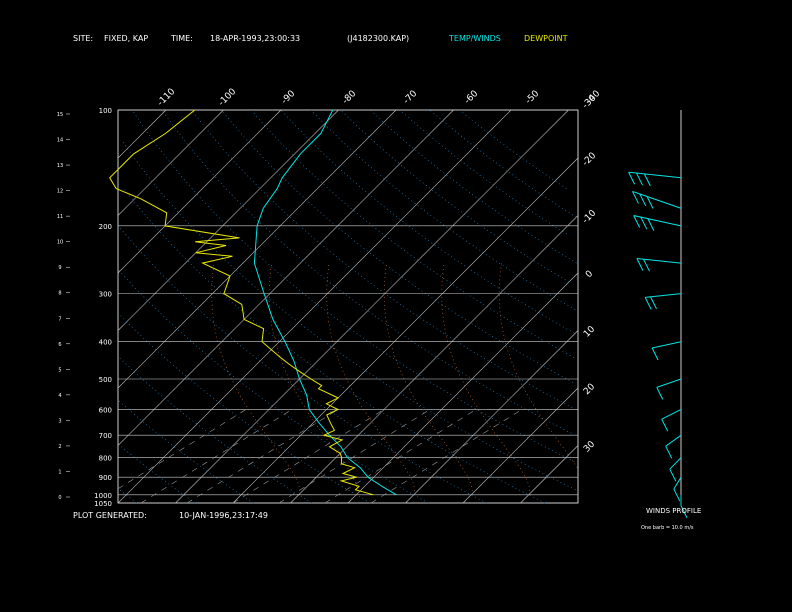 The height and width of the screenshot is (612, 792). Describe the element at coordinates (411, 98) in the screenshot. I see `top-temp-label: -70` at that location.